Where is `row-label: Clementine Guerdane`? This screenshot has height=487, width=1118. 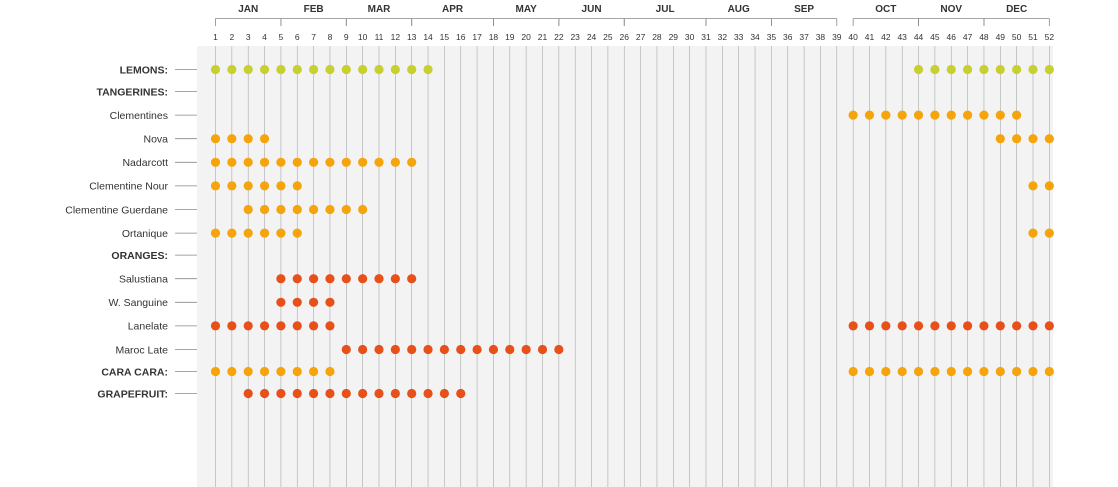 row-label: Clementine Guerdane is located at coordinates (116, 210).